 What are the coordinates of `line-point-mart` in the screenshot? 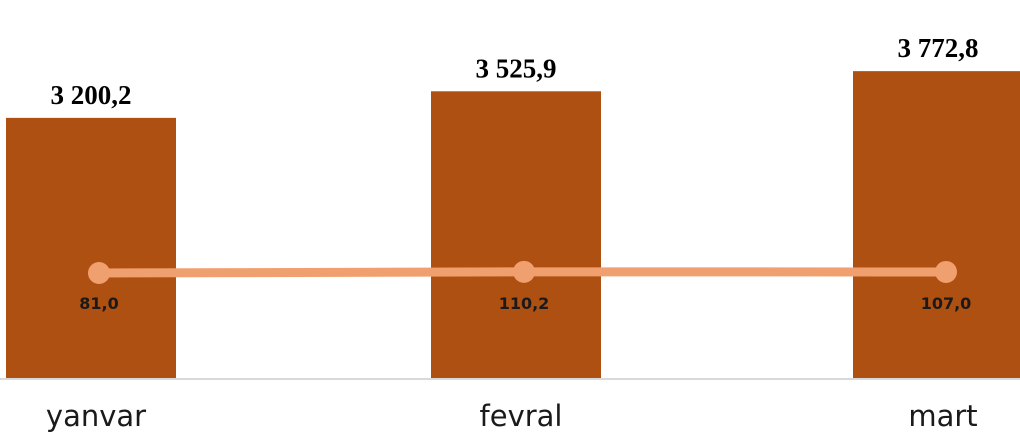 It's located at (946, 271).